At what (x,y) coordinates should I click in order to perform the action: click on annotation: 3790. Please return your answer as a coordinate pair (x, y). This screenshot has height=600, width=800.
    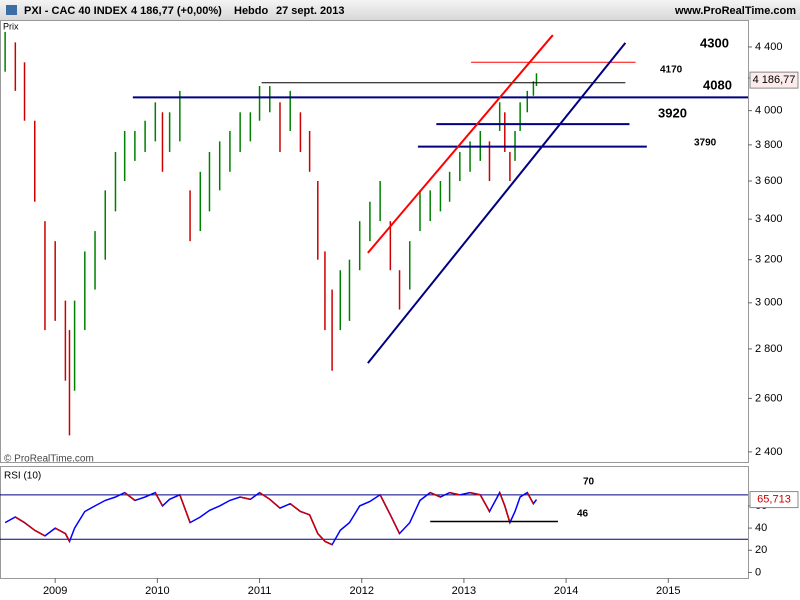
    Looking at the image, I should click on (705, 143).